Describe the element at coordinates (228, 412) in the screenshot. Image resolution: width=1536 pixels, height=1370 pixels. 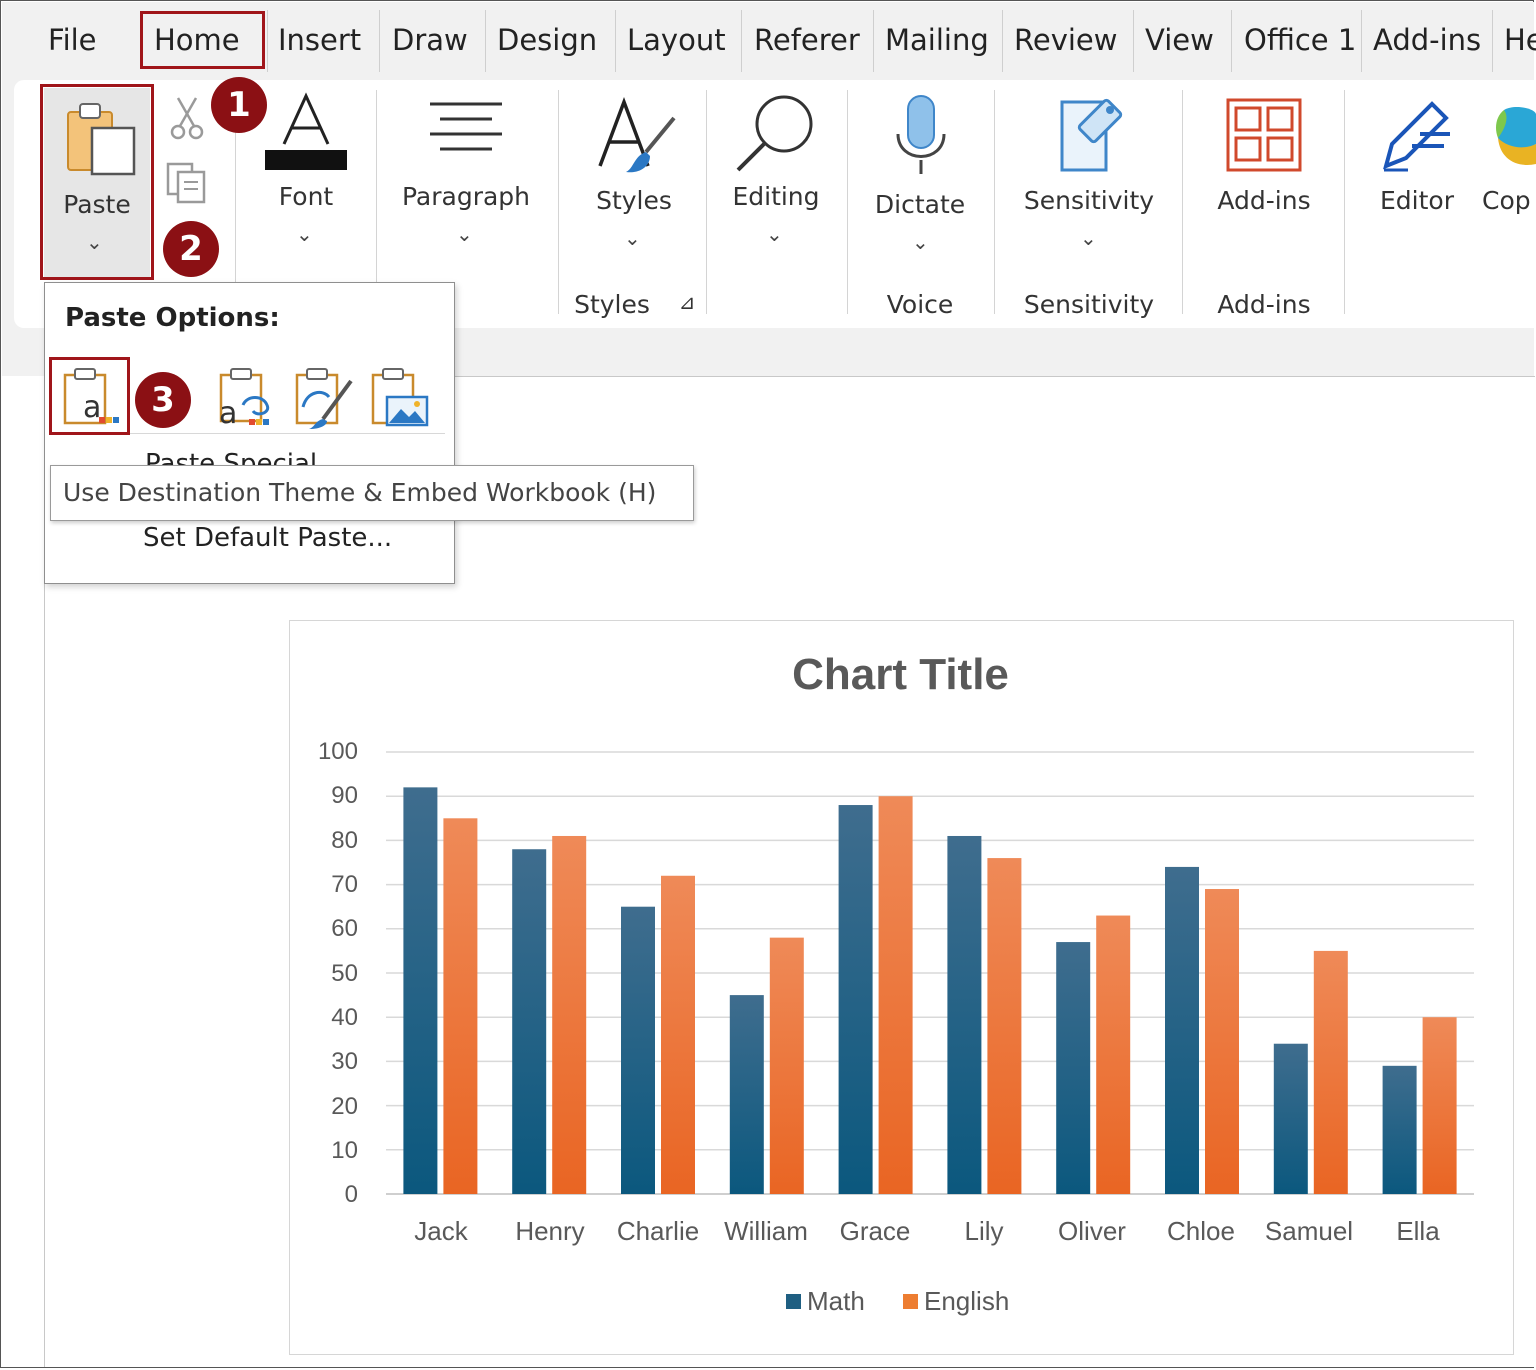
I see `svg-text: a` at that location.